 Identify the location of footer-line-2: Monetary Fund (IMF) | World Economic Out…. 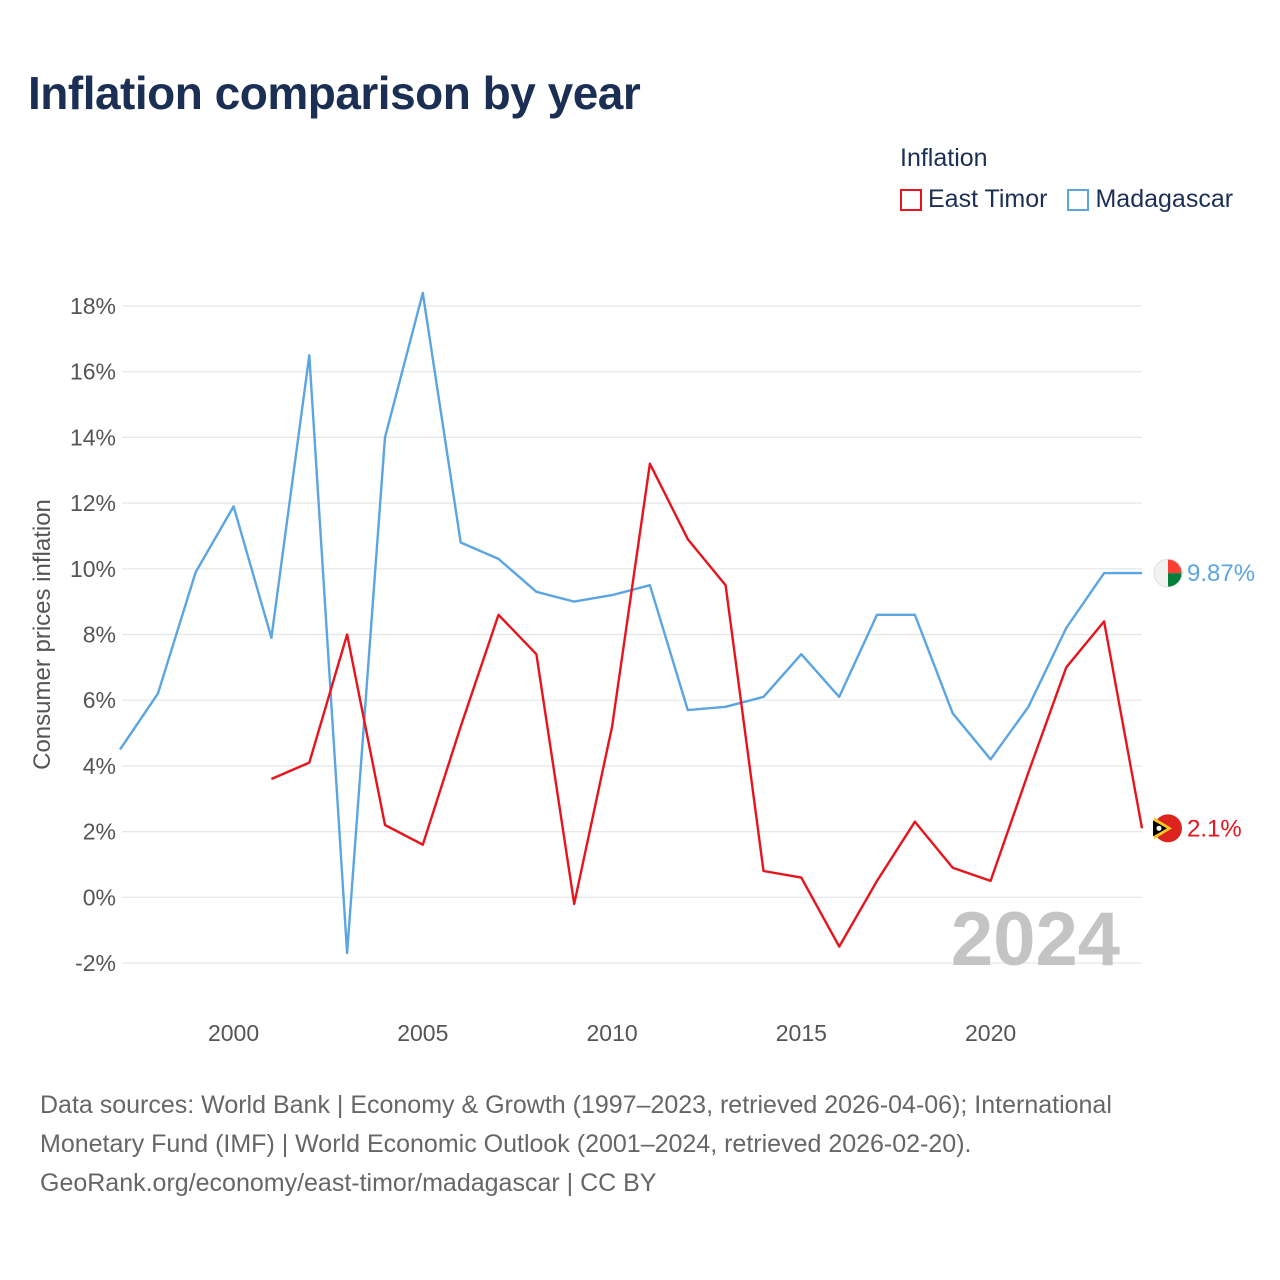
(506, 1144).